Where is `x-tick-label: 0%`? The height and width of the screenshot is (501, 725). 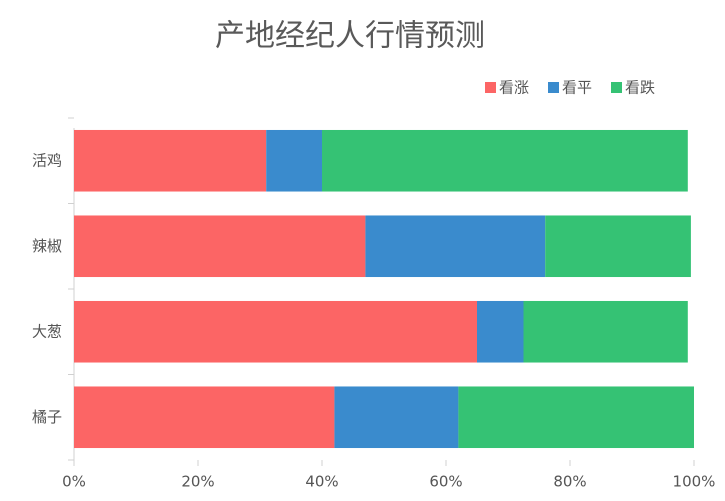 x-tick-label: 0% is located at coordinates (74, 482).